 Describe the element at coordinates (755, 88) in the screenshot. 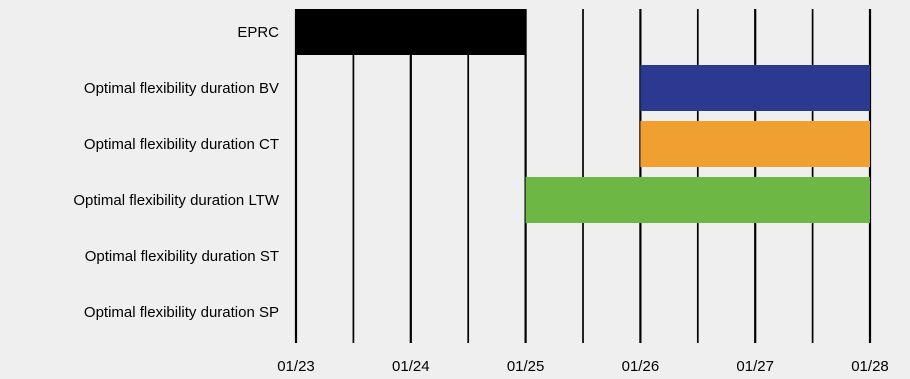

I see `bar-optimal-flexibility-duration-bv` at that location.